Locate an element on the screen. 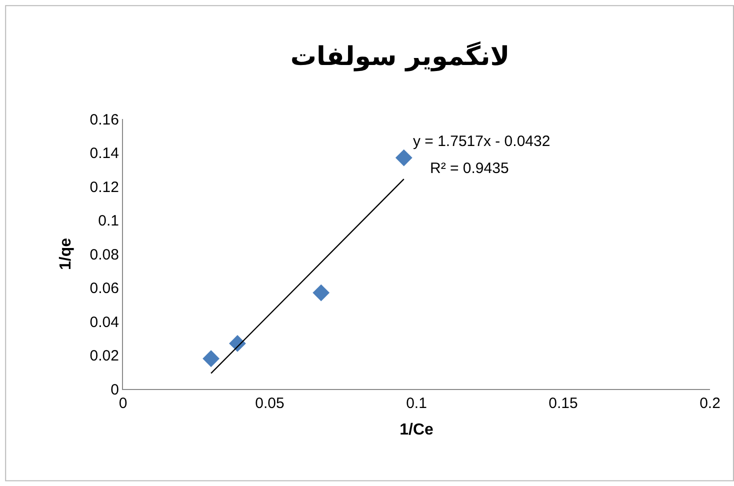  x-axis-title: 1/Ce is located at coordinates (417, 430).